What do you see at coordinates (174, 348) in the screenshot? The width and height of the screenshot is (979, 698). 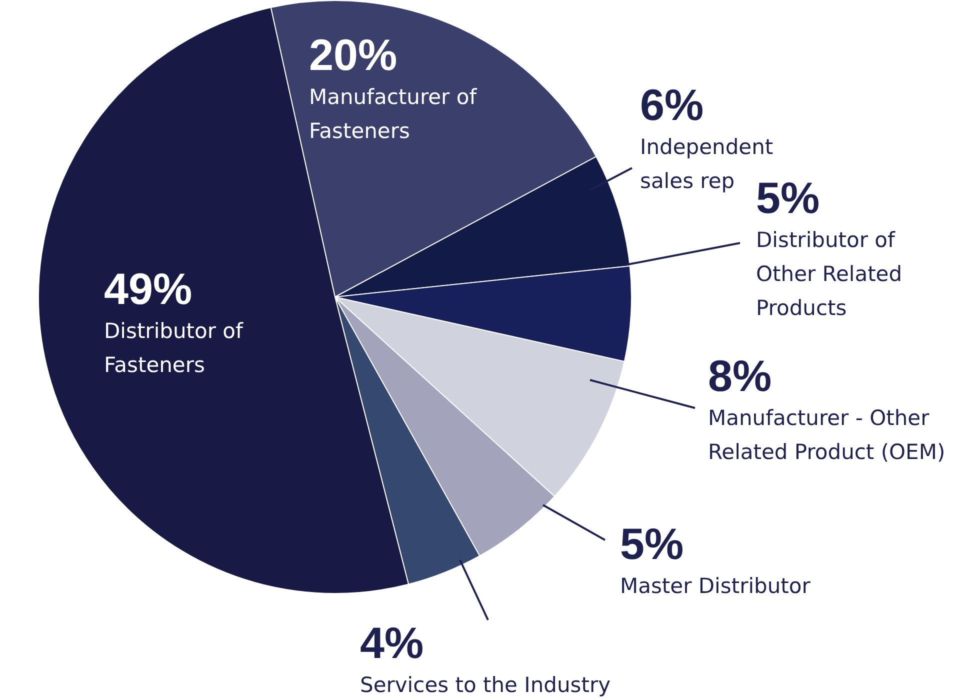 I see `slice-label: Distributor of Fasteners` at bounding box center [174, 348].